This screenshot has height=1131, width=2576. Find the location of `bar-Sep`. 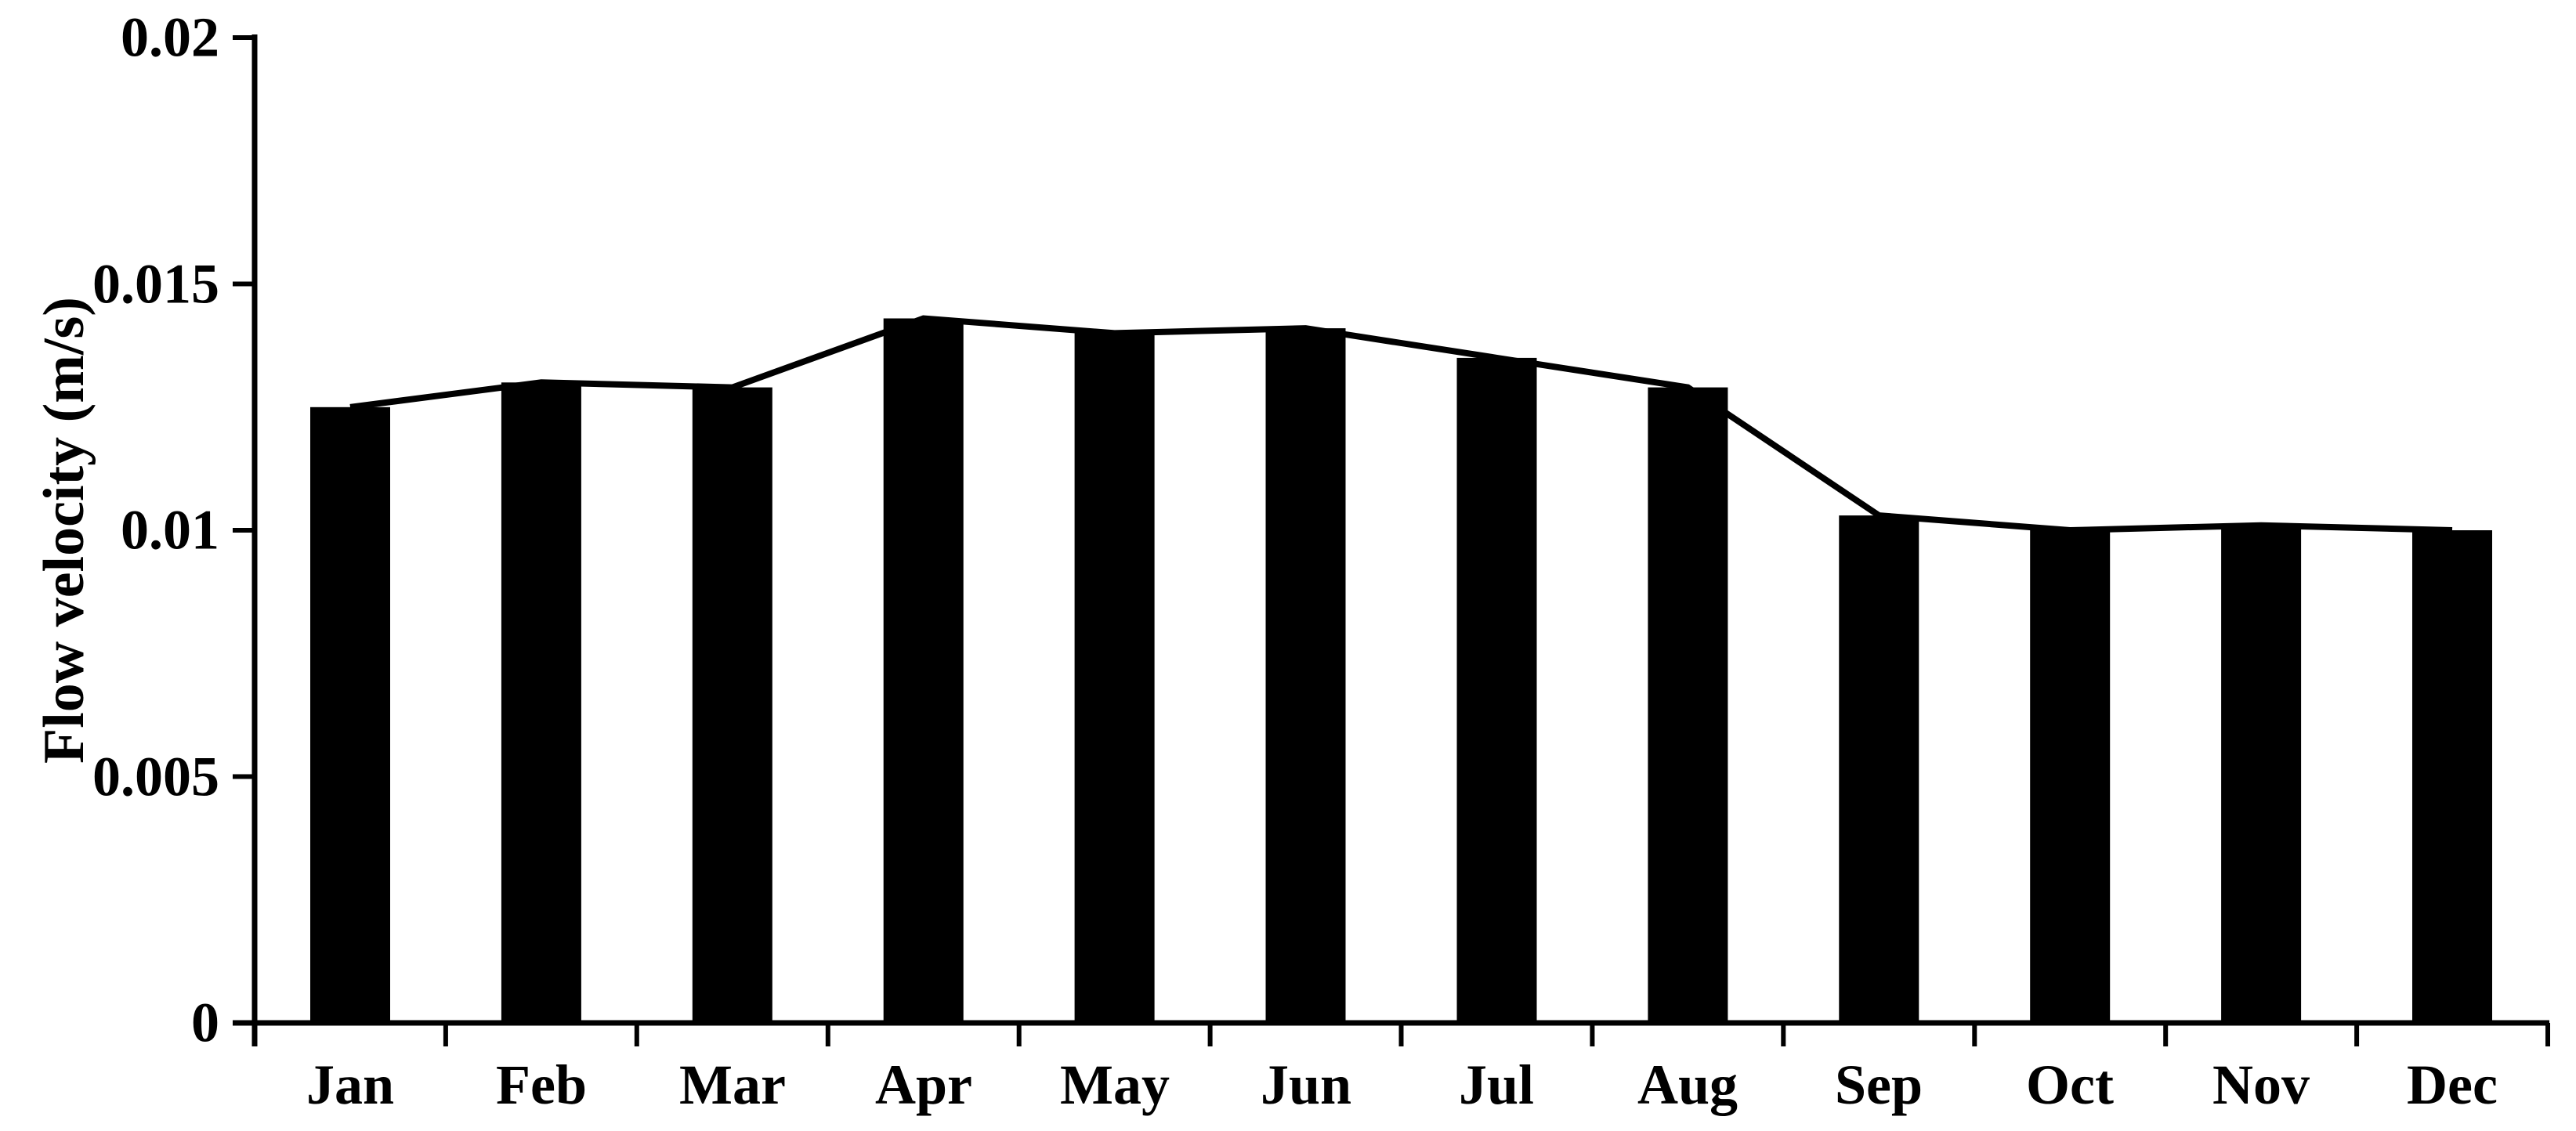

bar-Sep is located at coordinates (1879, 769).